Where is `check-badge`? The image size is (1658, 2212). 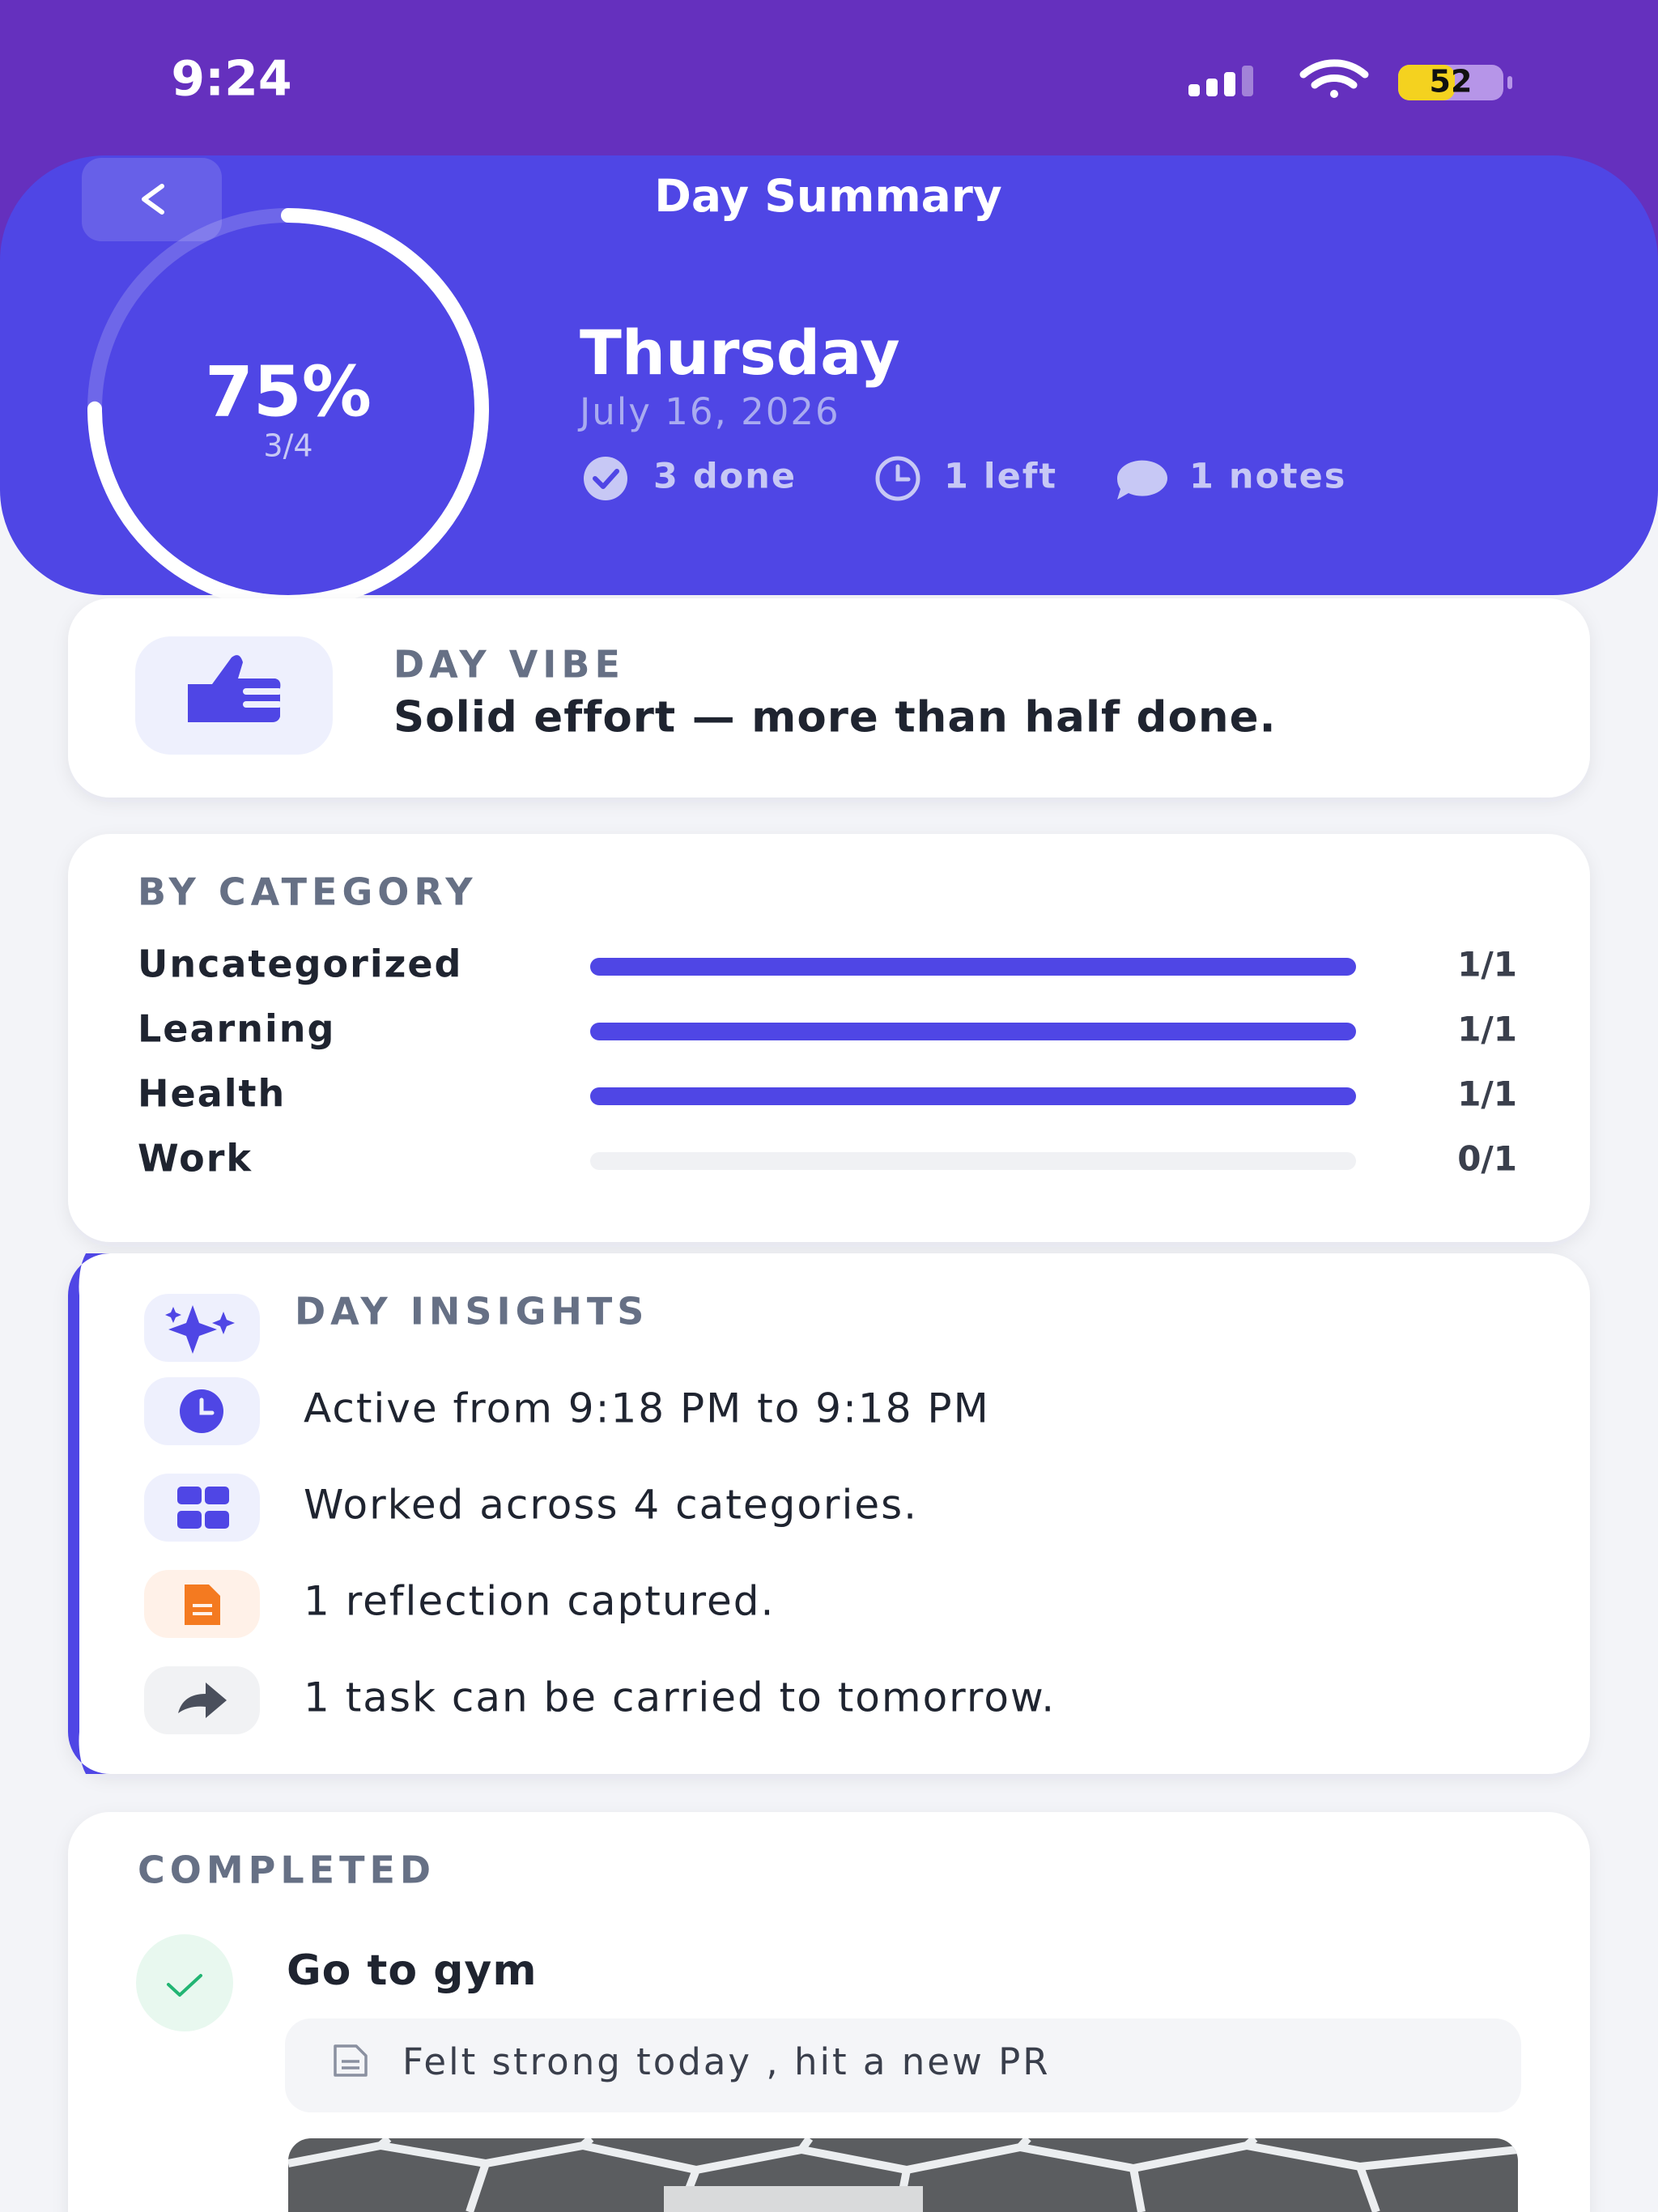 check-badge is located at coordinates (184, 1982).